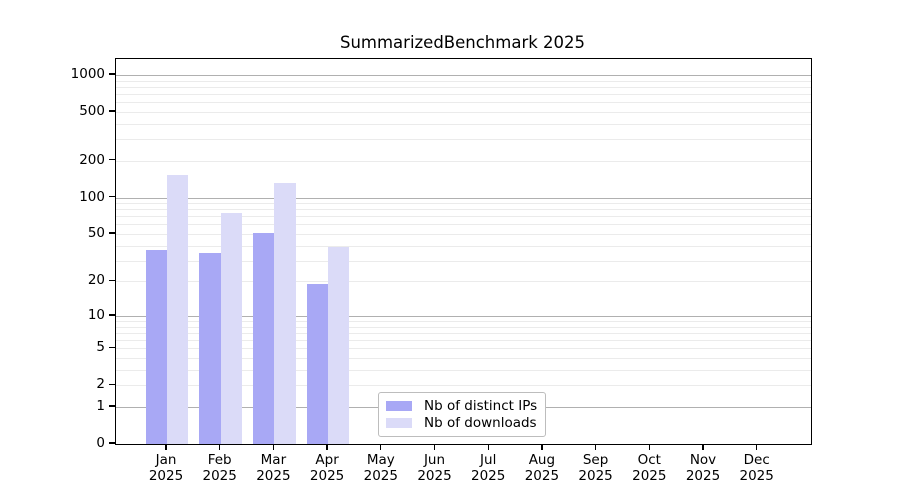 The width and height of the screenshot is (900, 500). What do you see at coordinates (92, 110) in the screenshot?
I see `y-tick-label: 500` at bounding box center [92, 110].